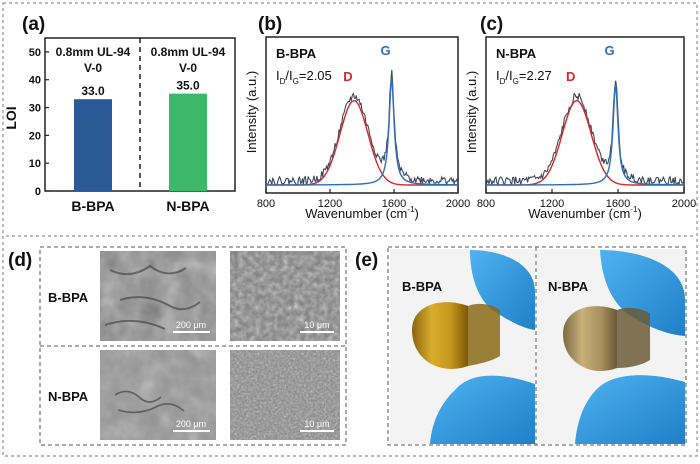  I want to click on y-axis-label-c: Intensity (a.u.), so click(471, 112).